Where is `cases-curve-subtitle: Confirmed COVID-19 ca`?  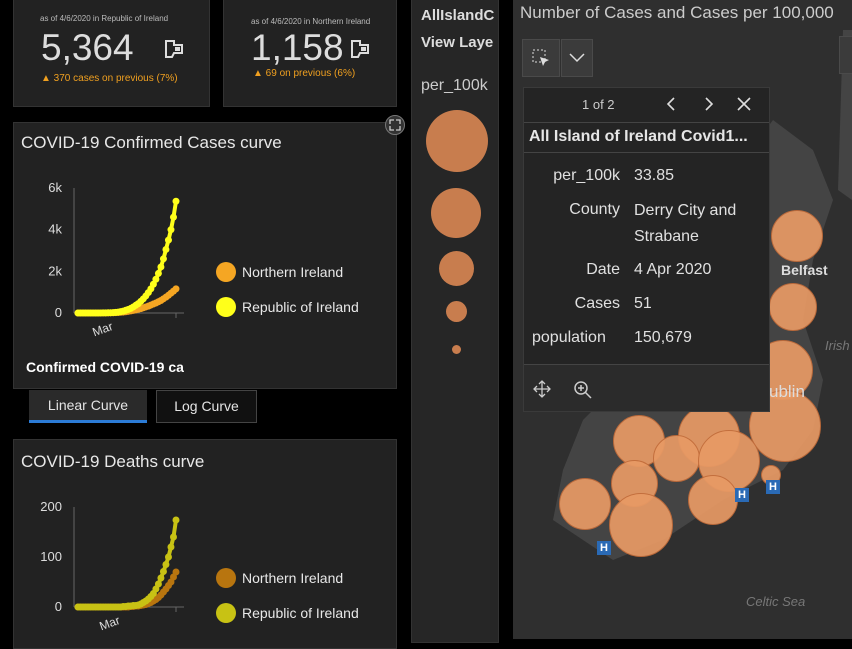 cases-curve-subtitle: Confirmed COVID-19 ca is located at coordinates (105, 367).